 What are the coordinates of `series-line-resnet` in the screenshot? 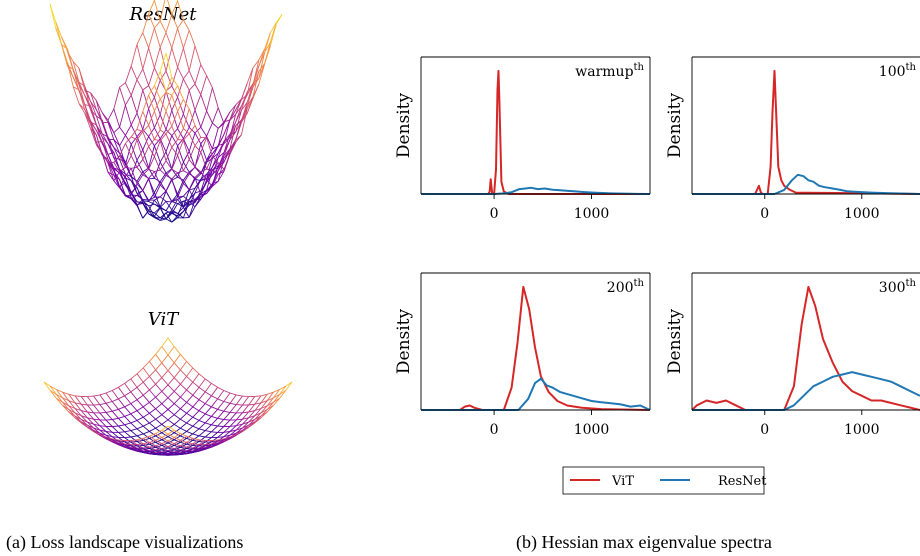 It's located at (535, 394).